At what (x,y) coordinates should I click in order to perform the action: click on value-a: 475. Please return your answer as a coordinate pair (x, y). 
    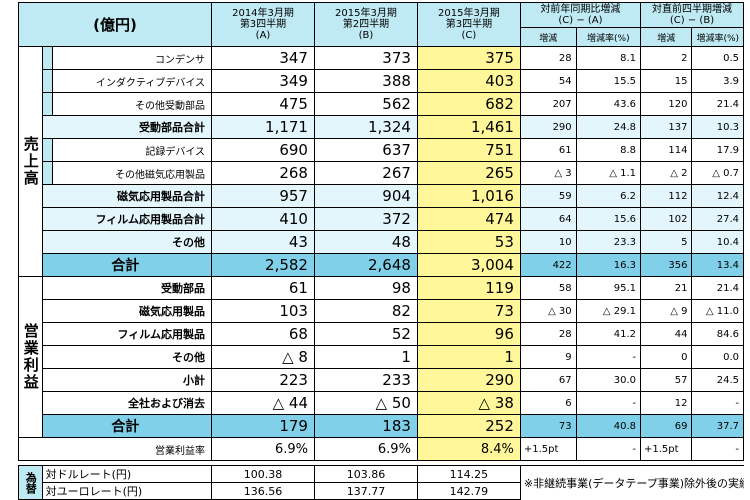
    Looking at the image, I should click on (263, 104).